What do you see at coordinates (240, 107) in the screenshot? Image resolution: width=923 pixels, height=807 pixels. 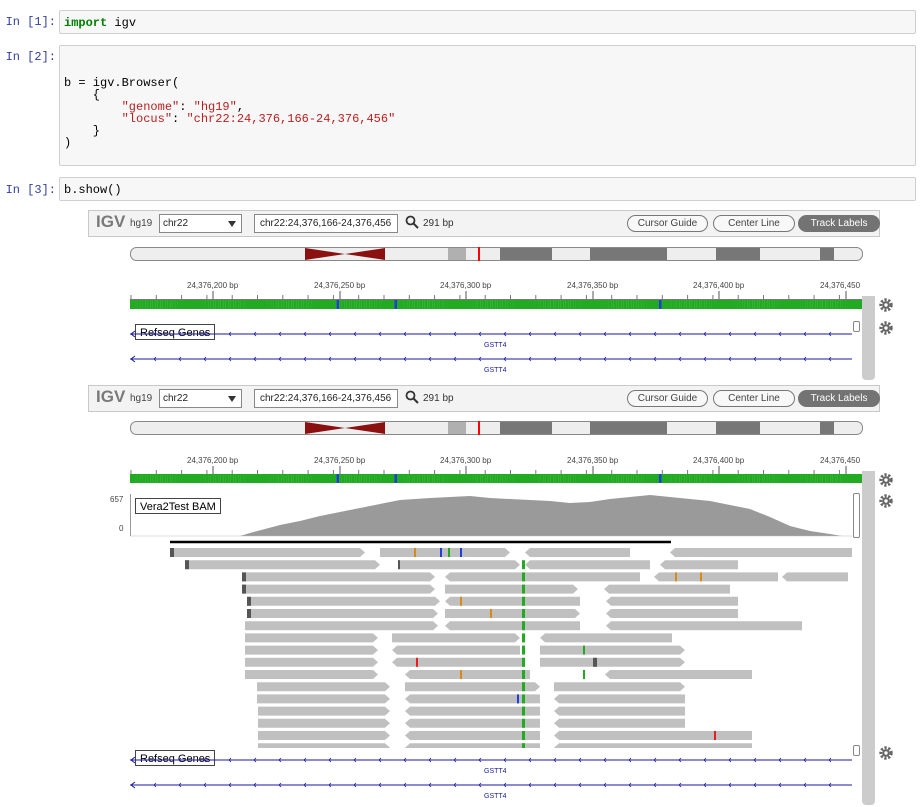 I see `code-text: ,` at bounding box center [240, 107].